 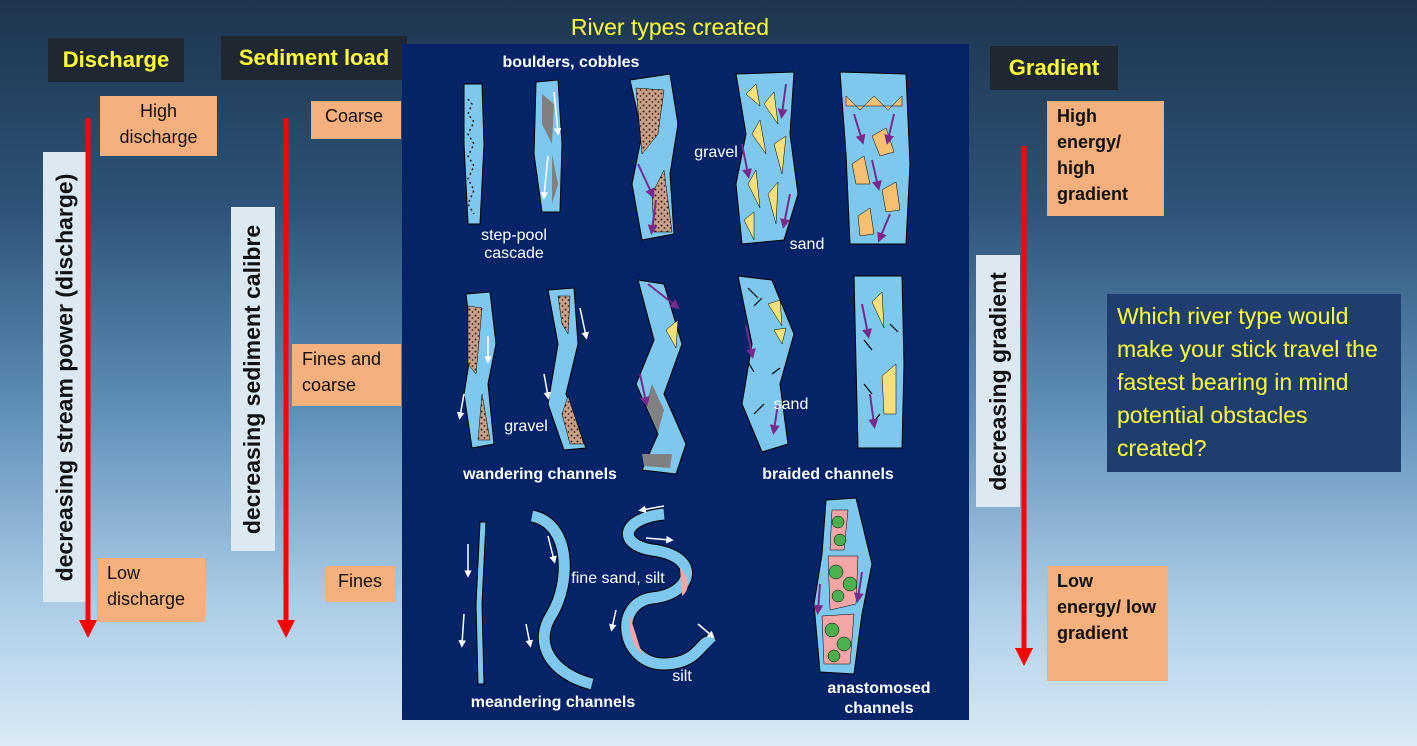 What do you see at coordinates (314, 58) in the screenshot?
I see `sediment-load-header: Sediment load` at bounding box center [314, 58].